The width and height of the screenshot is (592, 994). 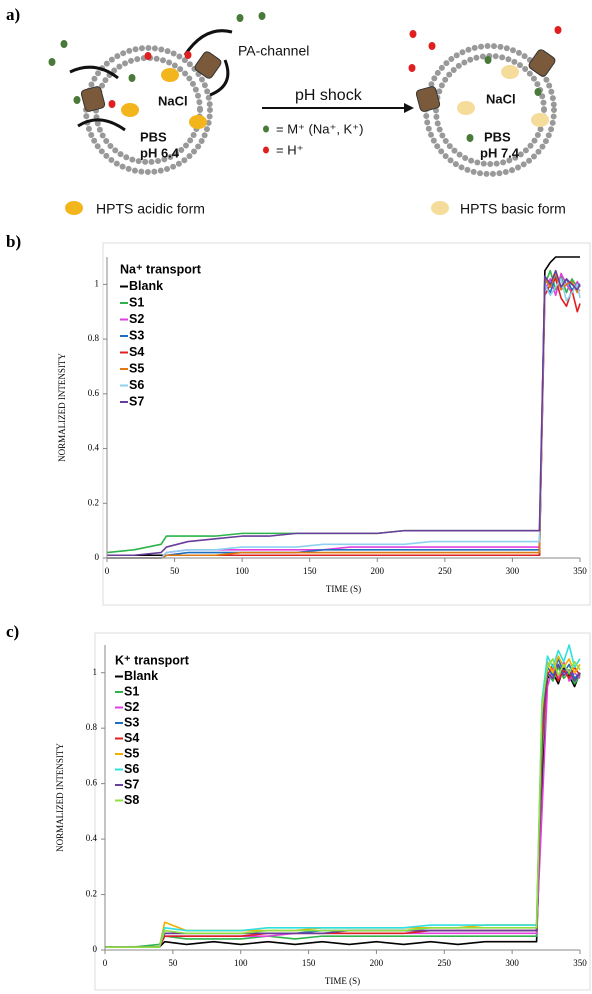 I want to click on legend-label: S4, so click(x=136, y=352).